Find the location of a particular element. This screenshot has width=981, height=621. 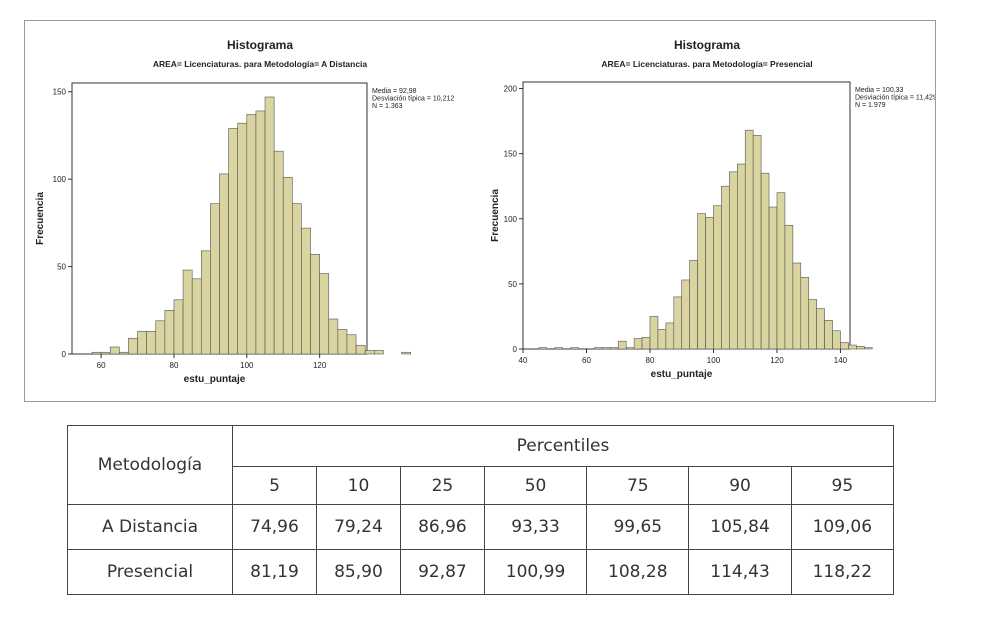

y-tick-label: 150 is located at coordinates (60, 92).